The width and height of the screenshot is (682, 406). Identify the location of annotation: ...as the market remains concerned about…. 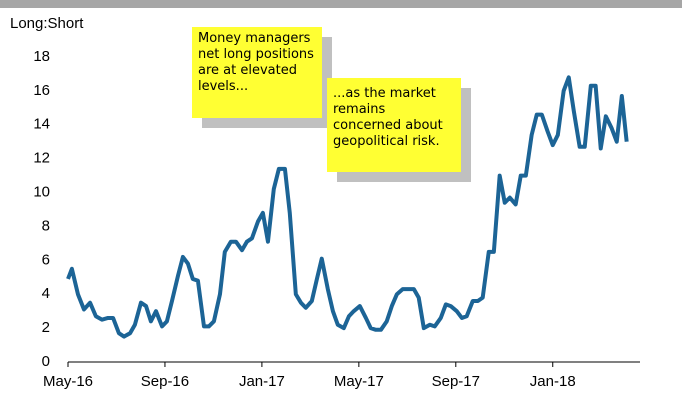
(394, 125).